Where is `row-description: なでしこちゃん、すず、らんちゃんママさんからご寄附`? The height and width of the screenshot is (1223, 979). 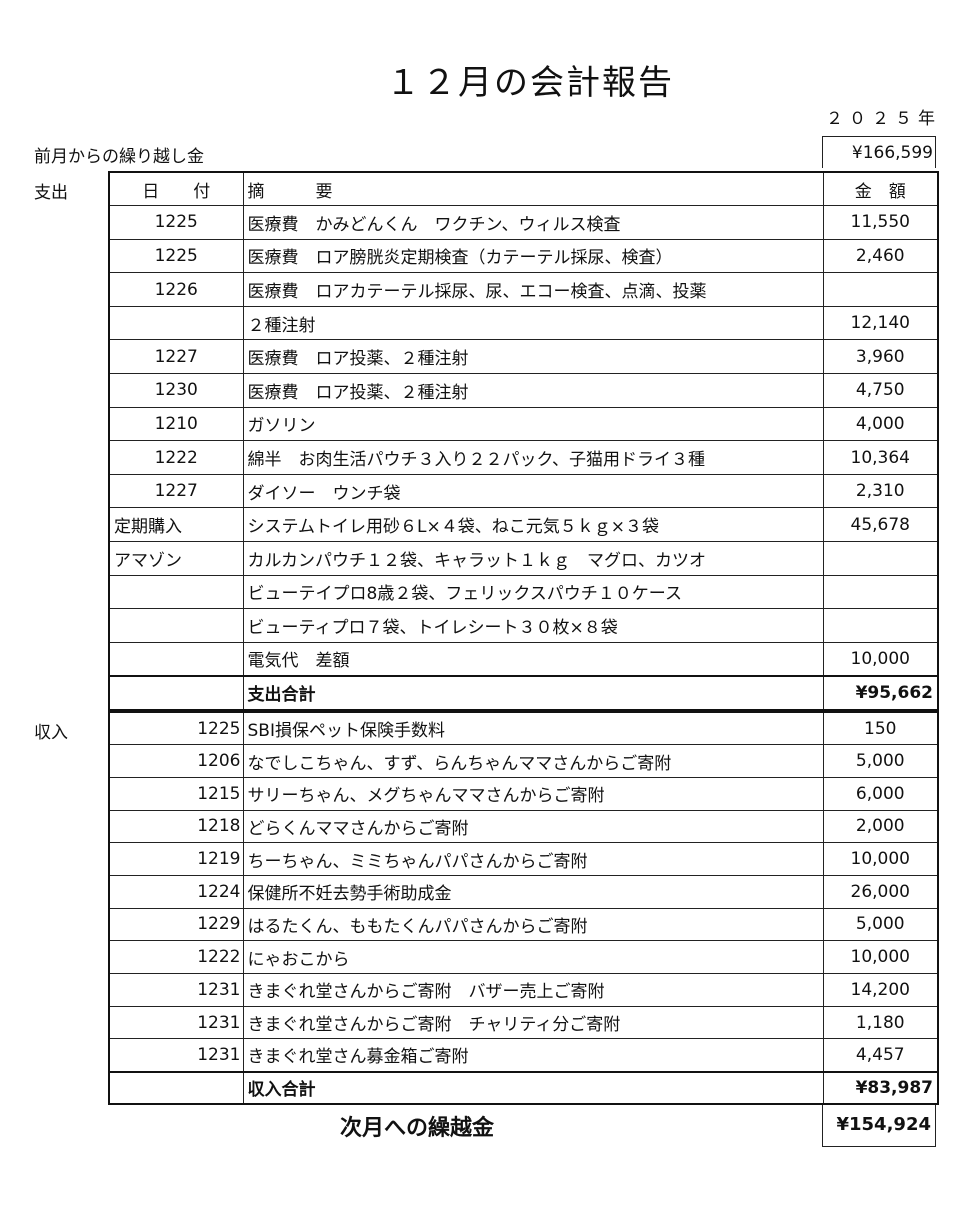
row-description: なでしこちゃん、すず、らんちゃんママさんからご寄附 is located at coordinates (533, 761).